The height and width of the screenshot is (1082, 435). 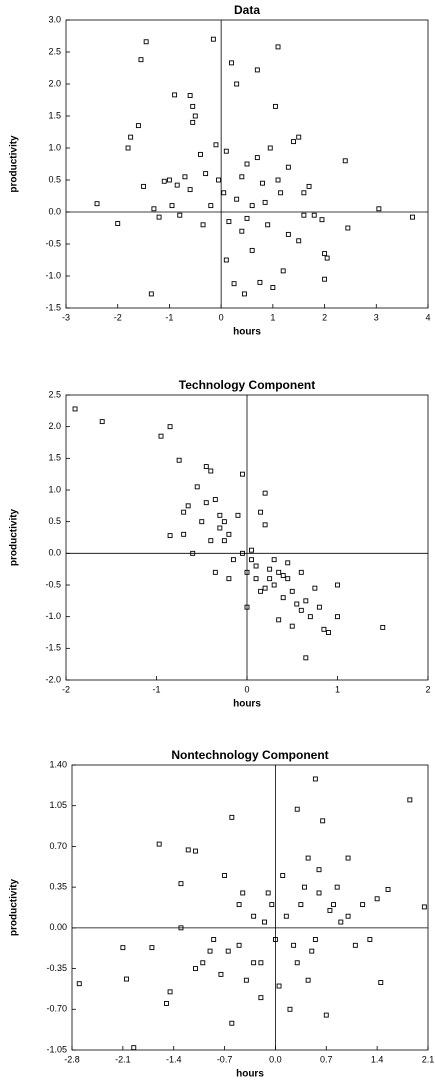 I want to click on x-tick-label: -1.4, so click(x=174, y=1059).